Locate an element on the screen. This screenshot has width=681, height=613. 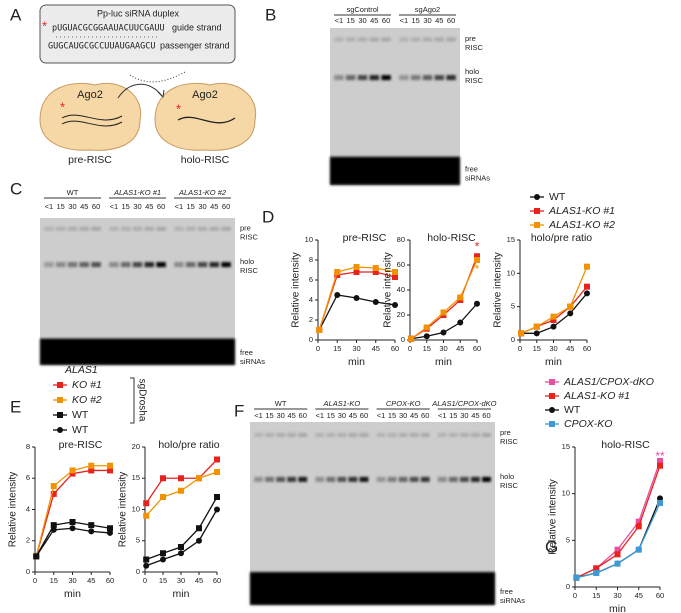
y-tick-label: 10 is located at coordinates (136, 508).